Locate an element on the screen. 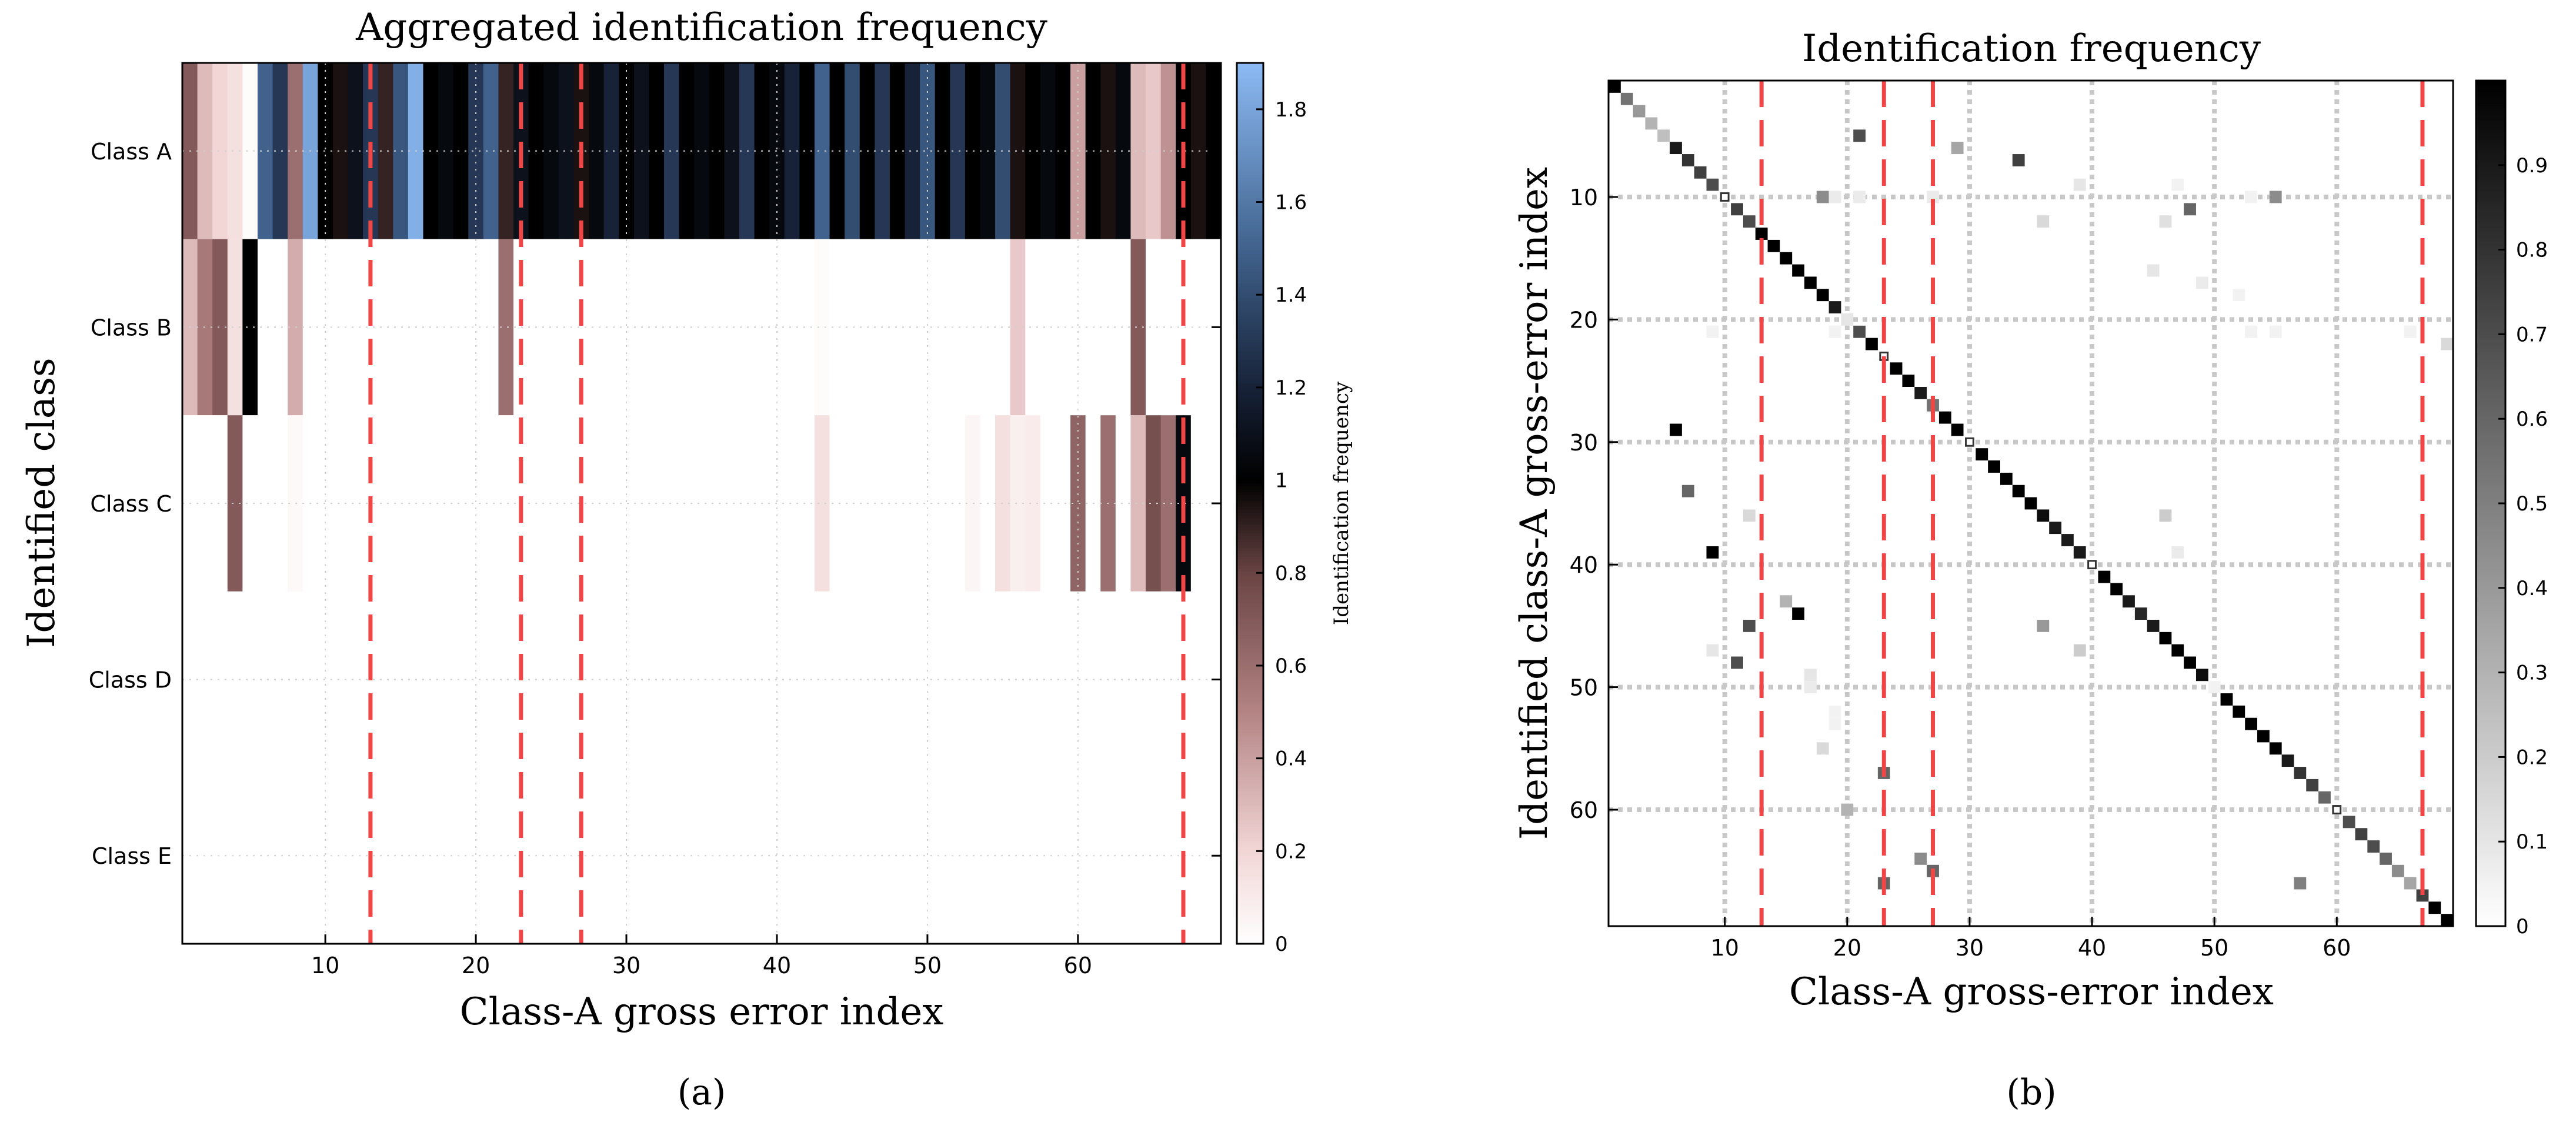  panel-b-y-tick-label: 50 is located at coordinates (1584, 688).